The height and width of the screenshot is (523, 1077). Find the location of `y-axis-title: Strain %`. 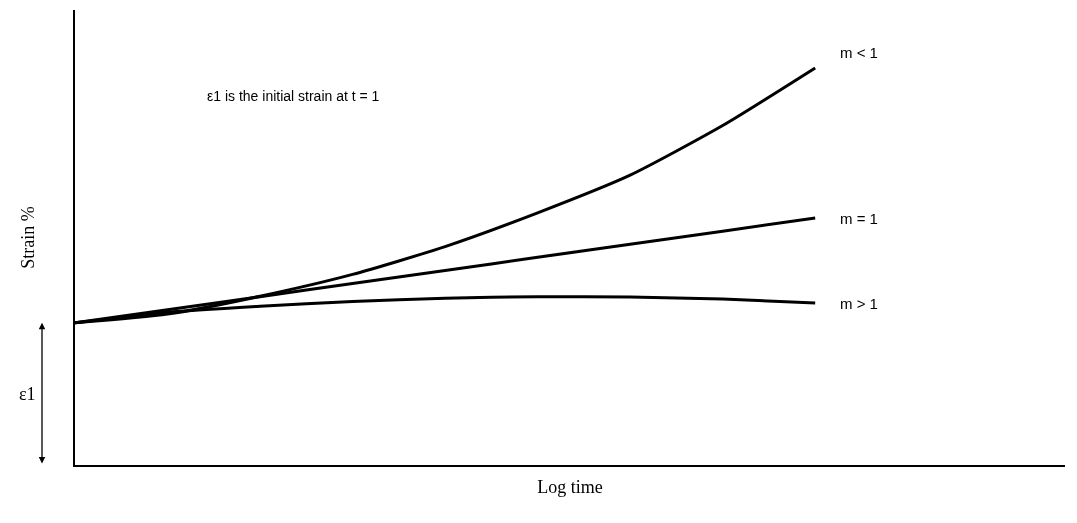

y-axis-title: Strain % is located at coordinates (27, 237).